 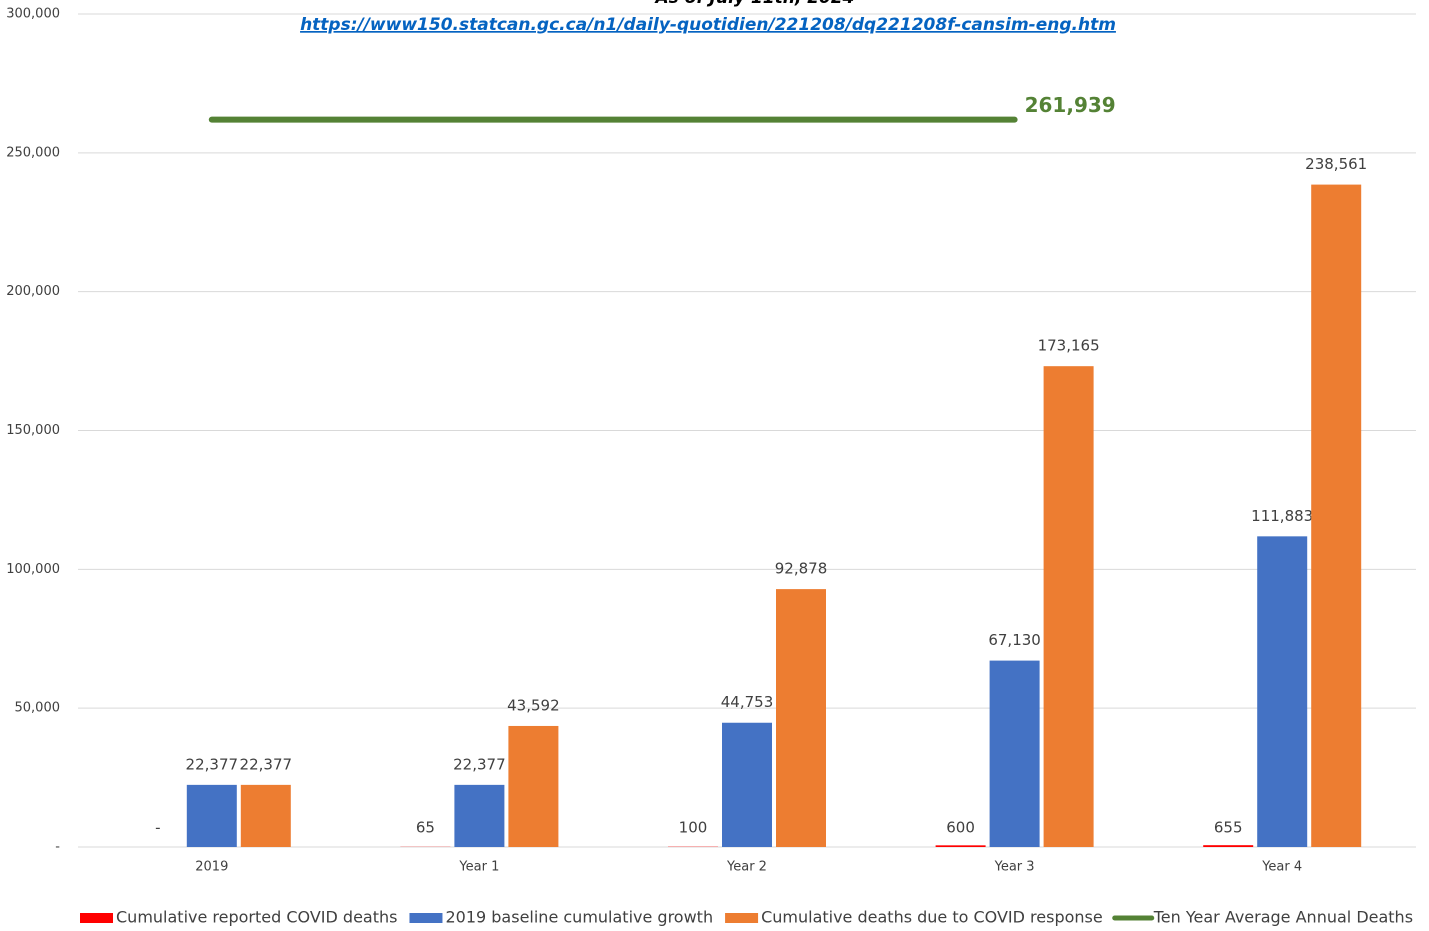 I want to click on data-label: 43,592, so click(x=533, y=705).